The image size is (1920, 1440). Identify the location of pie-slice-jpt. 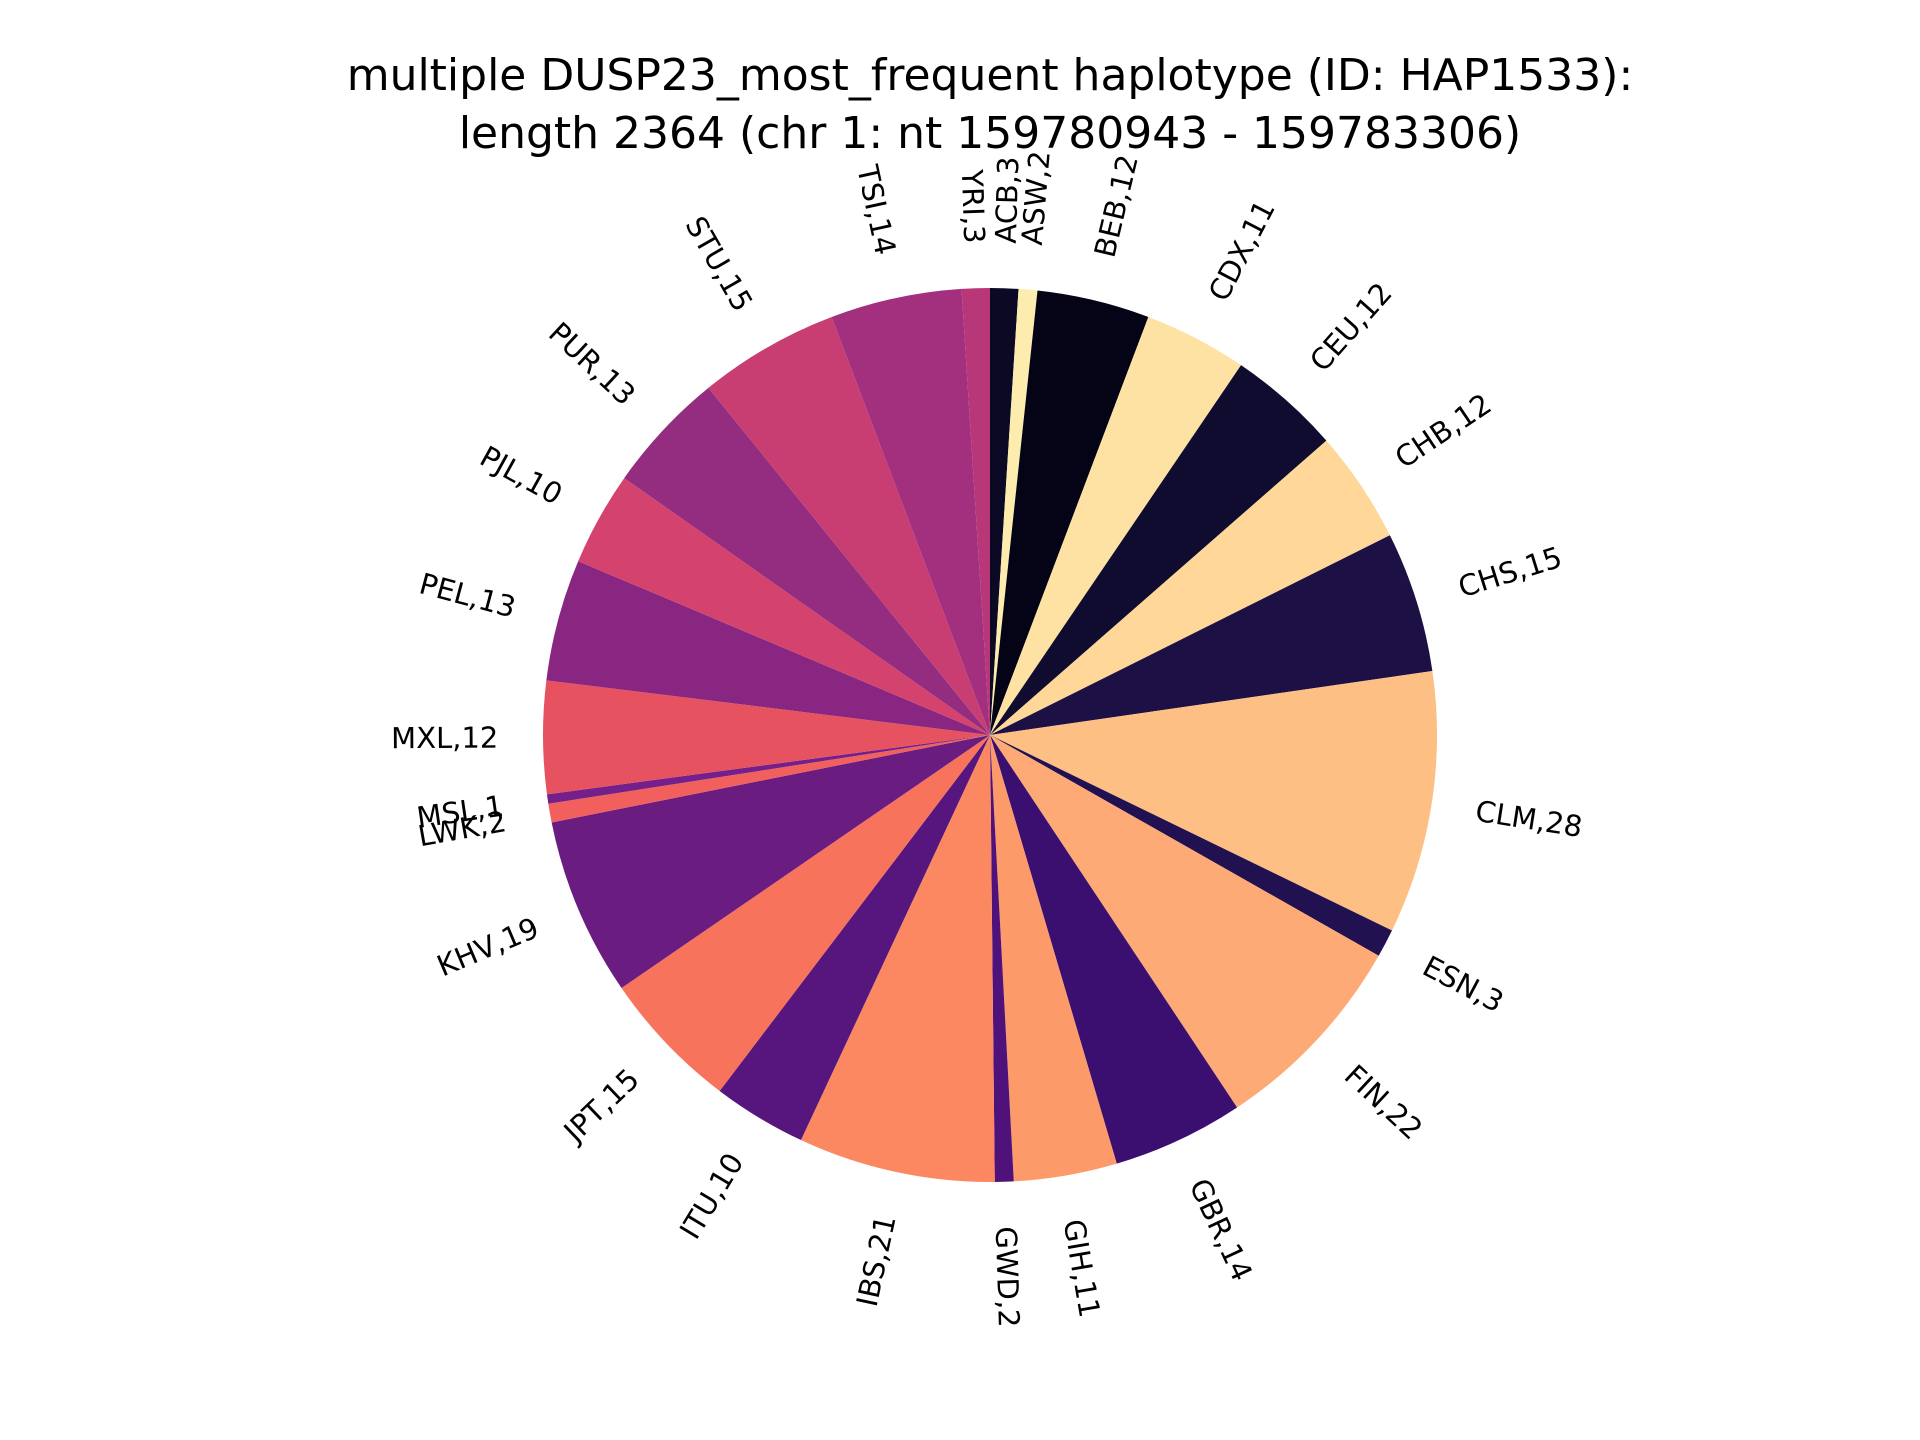
(805, 913).